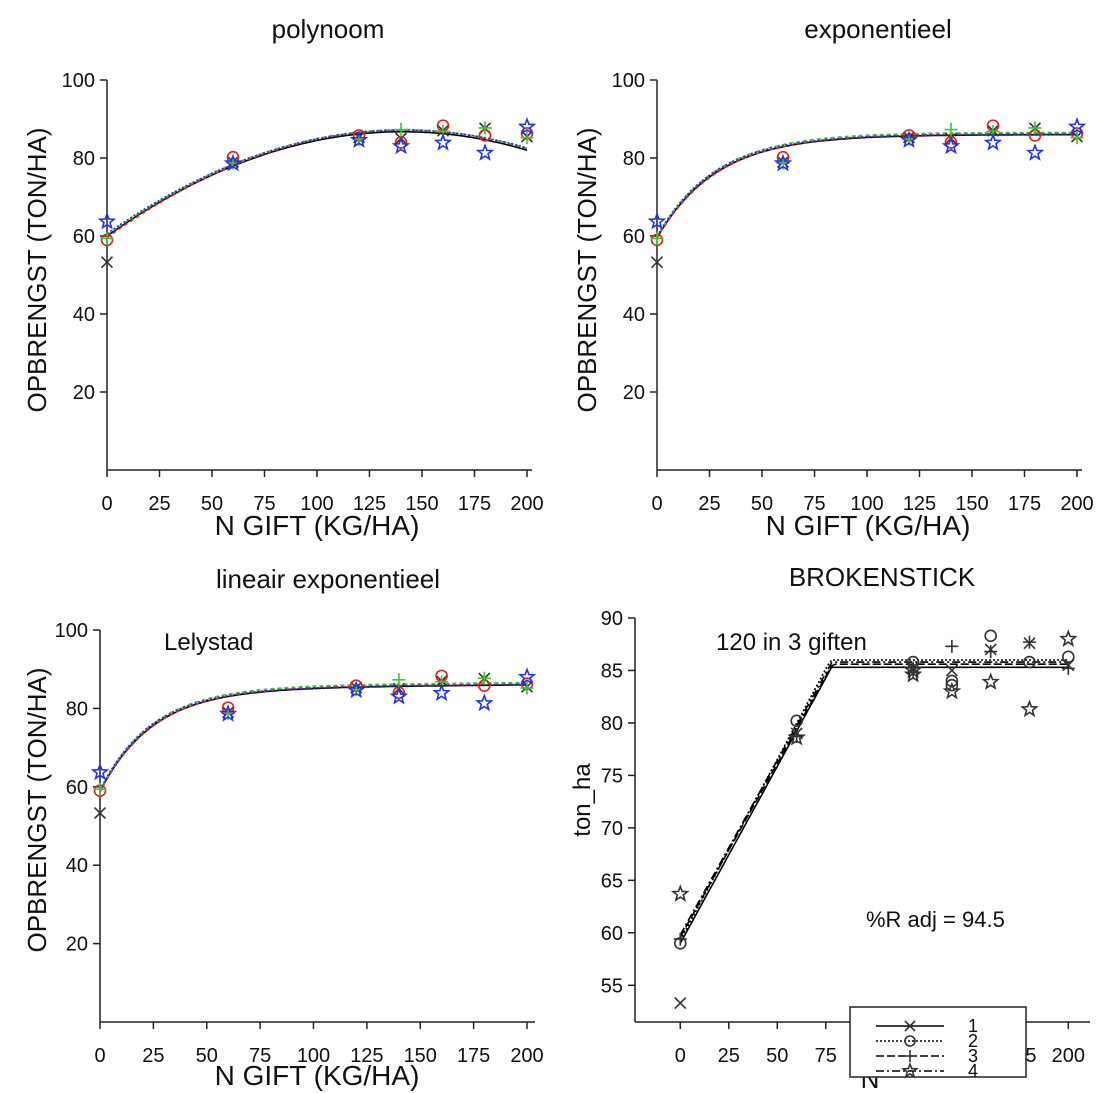 This screenshot has width=1104, height=1093. Describe the element at coordinates (973, 1026) in the screenshot. I see `legend-label-1: 1` at that location.